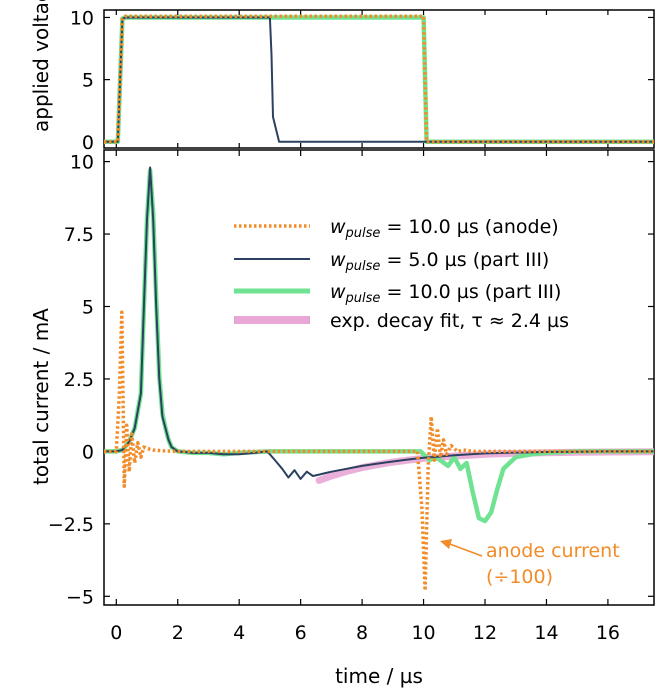  I want to click on bottom-ytick-label: 10, so click(82, 163).